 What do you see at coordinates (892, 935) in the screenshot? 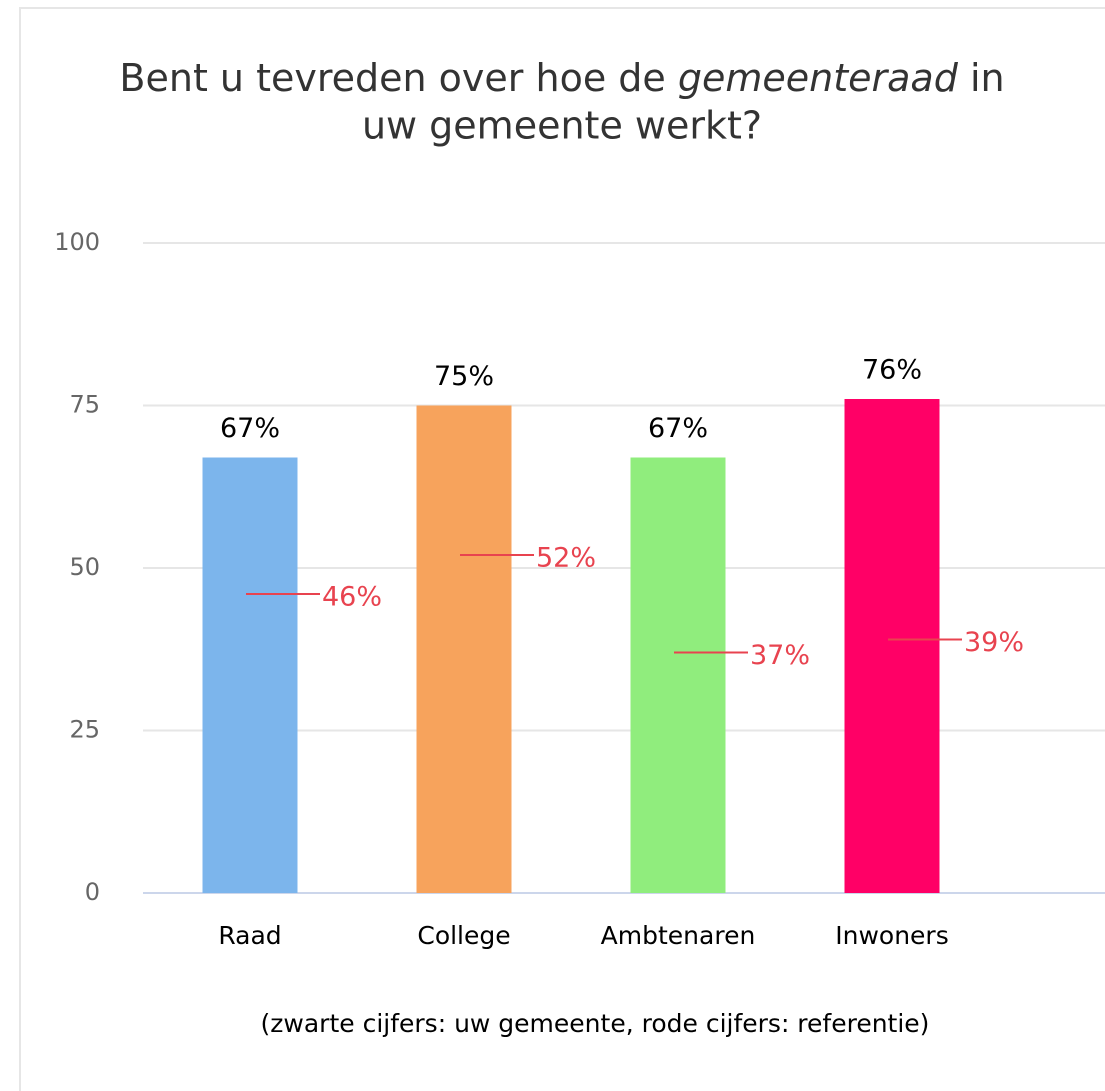
I see `x-tick-label: Inwoners` at bounding box center [892, 935].